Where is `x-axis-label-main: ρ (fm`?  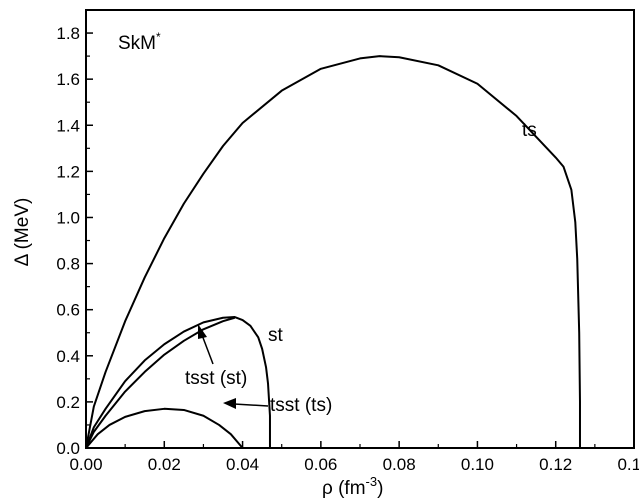
x-axis-label-main: ρ (fm is located at coordinates (344, 488).